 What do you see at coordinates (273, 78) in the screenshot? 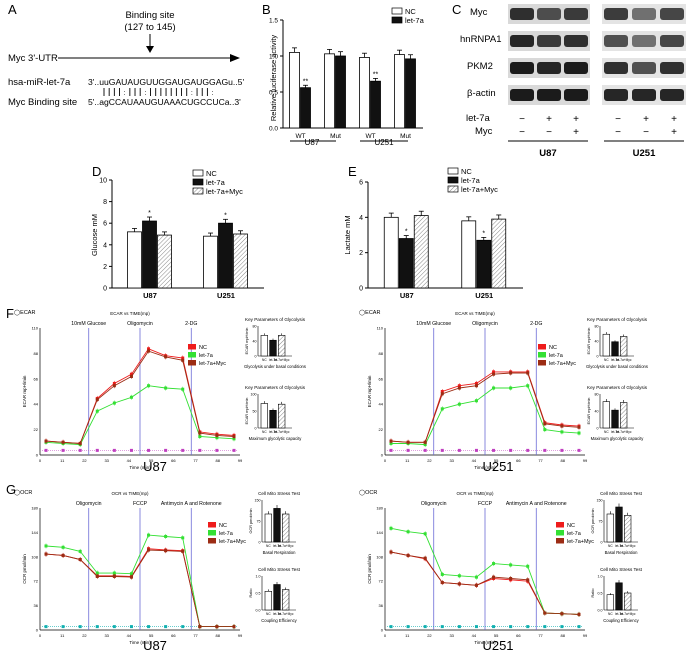
I see `panel-b-ylabel: Relative luciferase activity` at bounding box center [273, 78].